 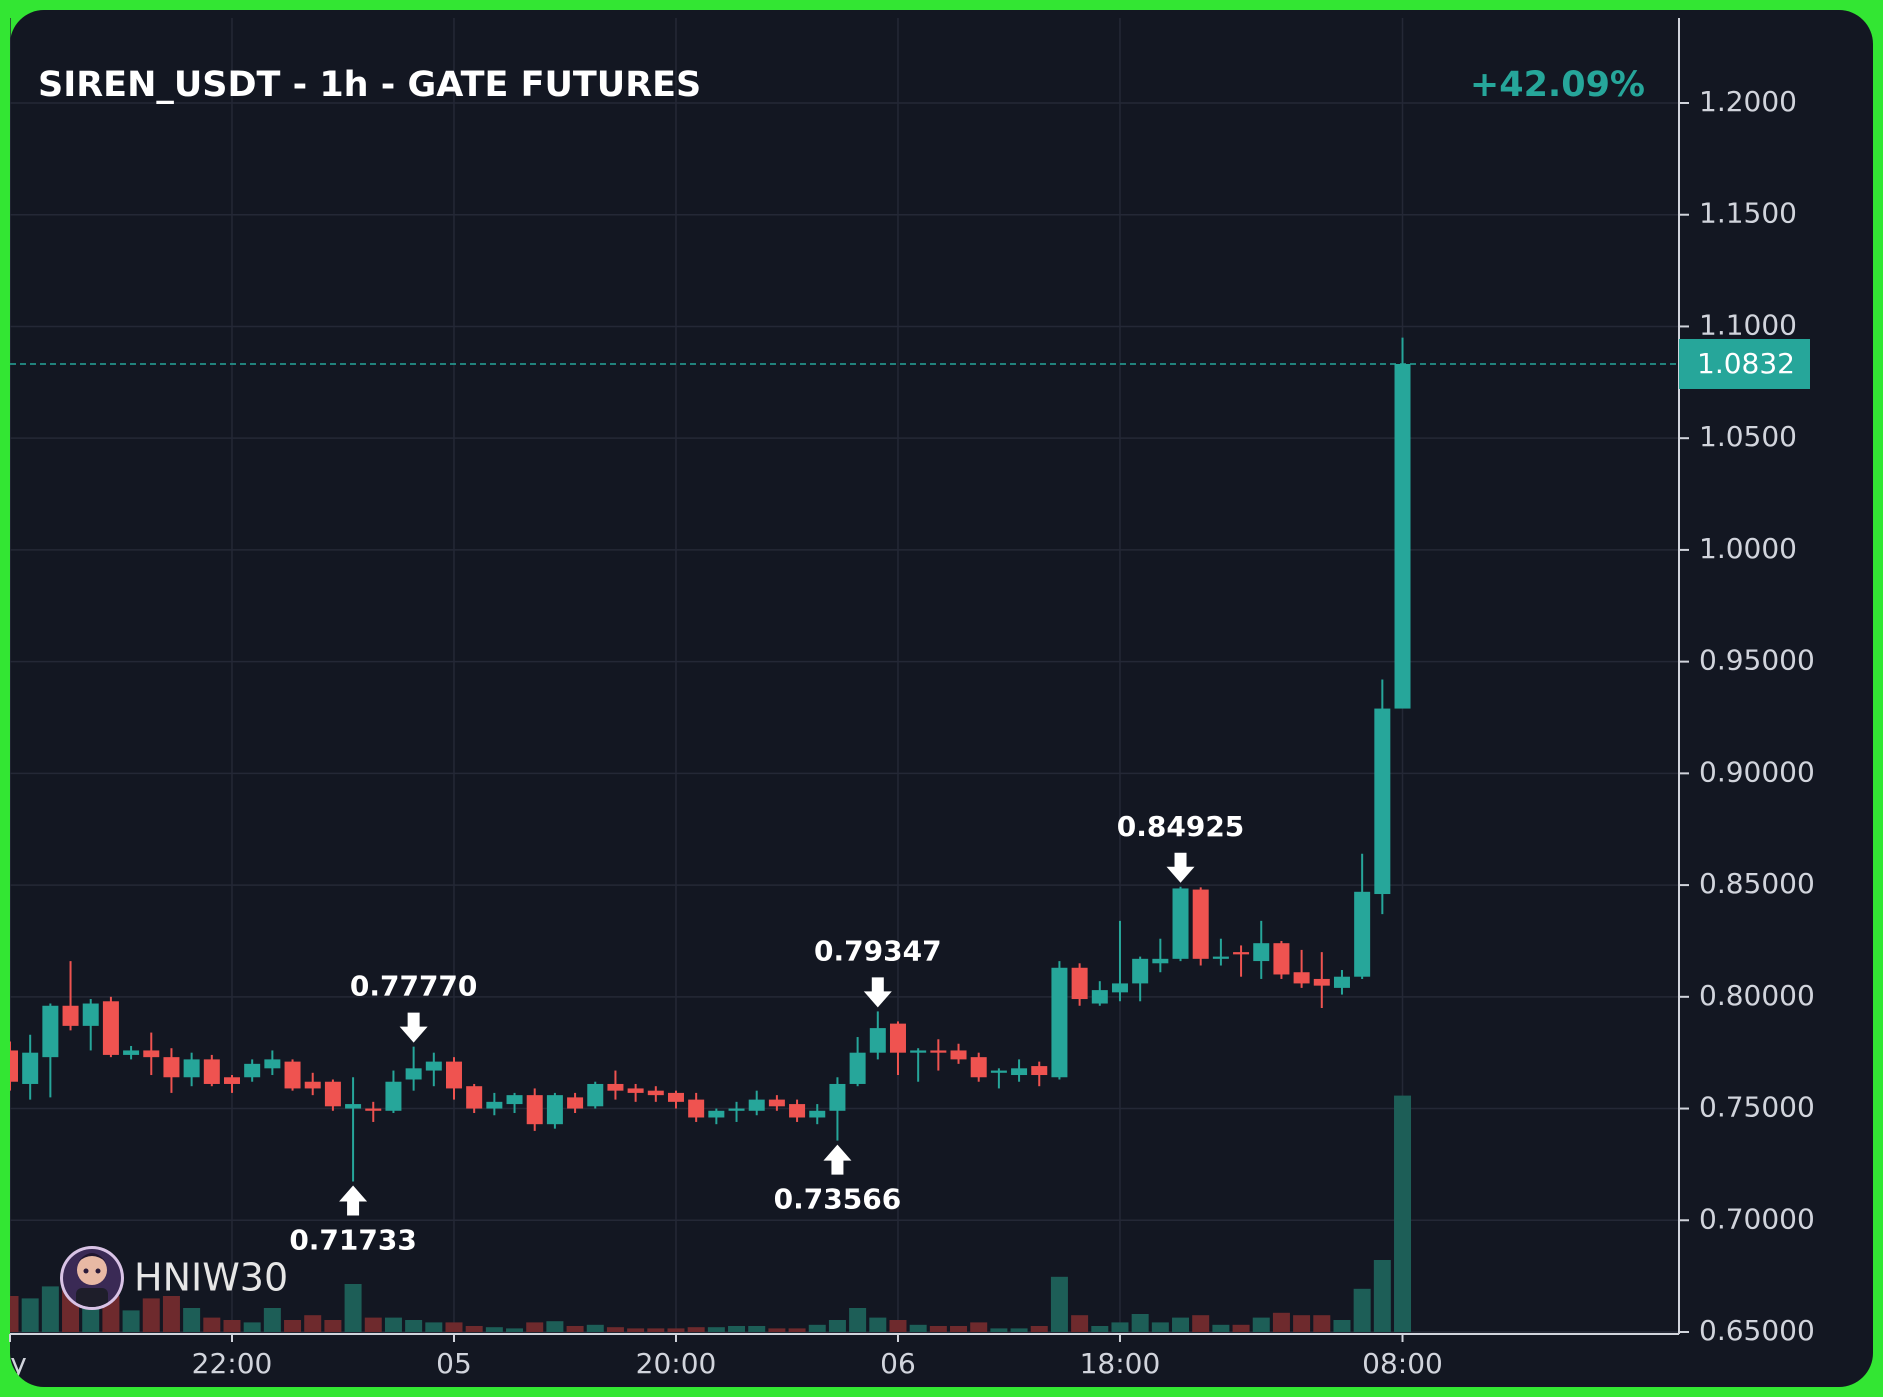 I want to click on annotation-label: 0.79347, so click(x=878, y=950).